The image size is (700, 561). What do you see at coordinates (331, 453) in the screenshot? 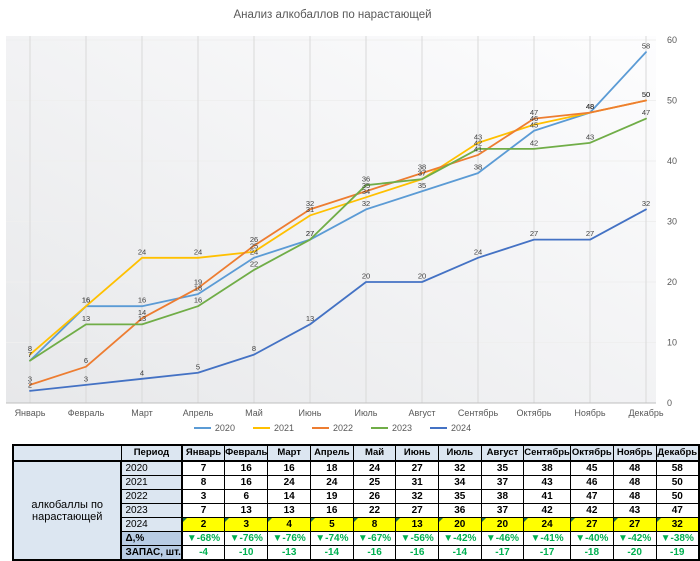
I see `month-header-cell: Апрель` at bounding box center [331, 453].